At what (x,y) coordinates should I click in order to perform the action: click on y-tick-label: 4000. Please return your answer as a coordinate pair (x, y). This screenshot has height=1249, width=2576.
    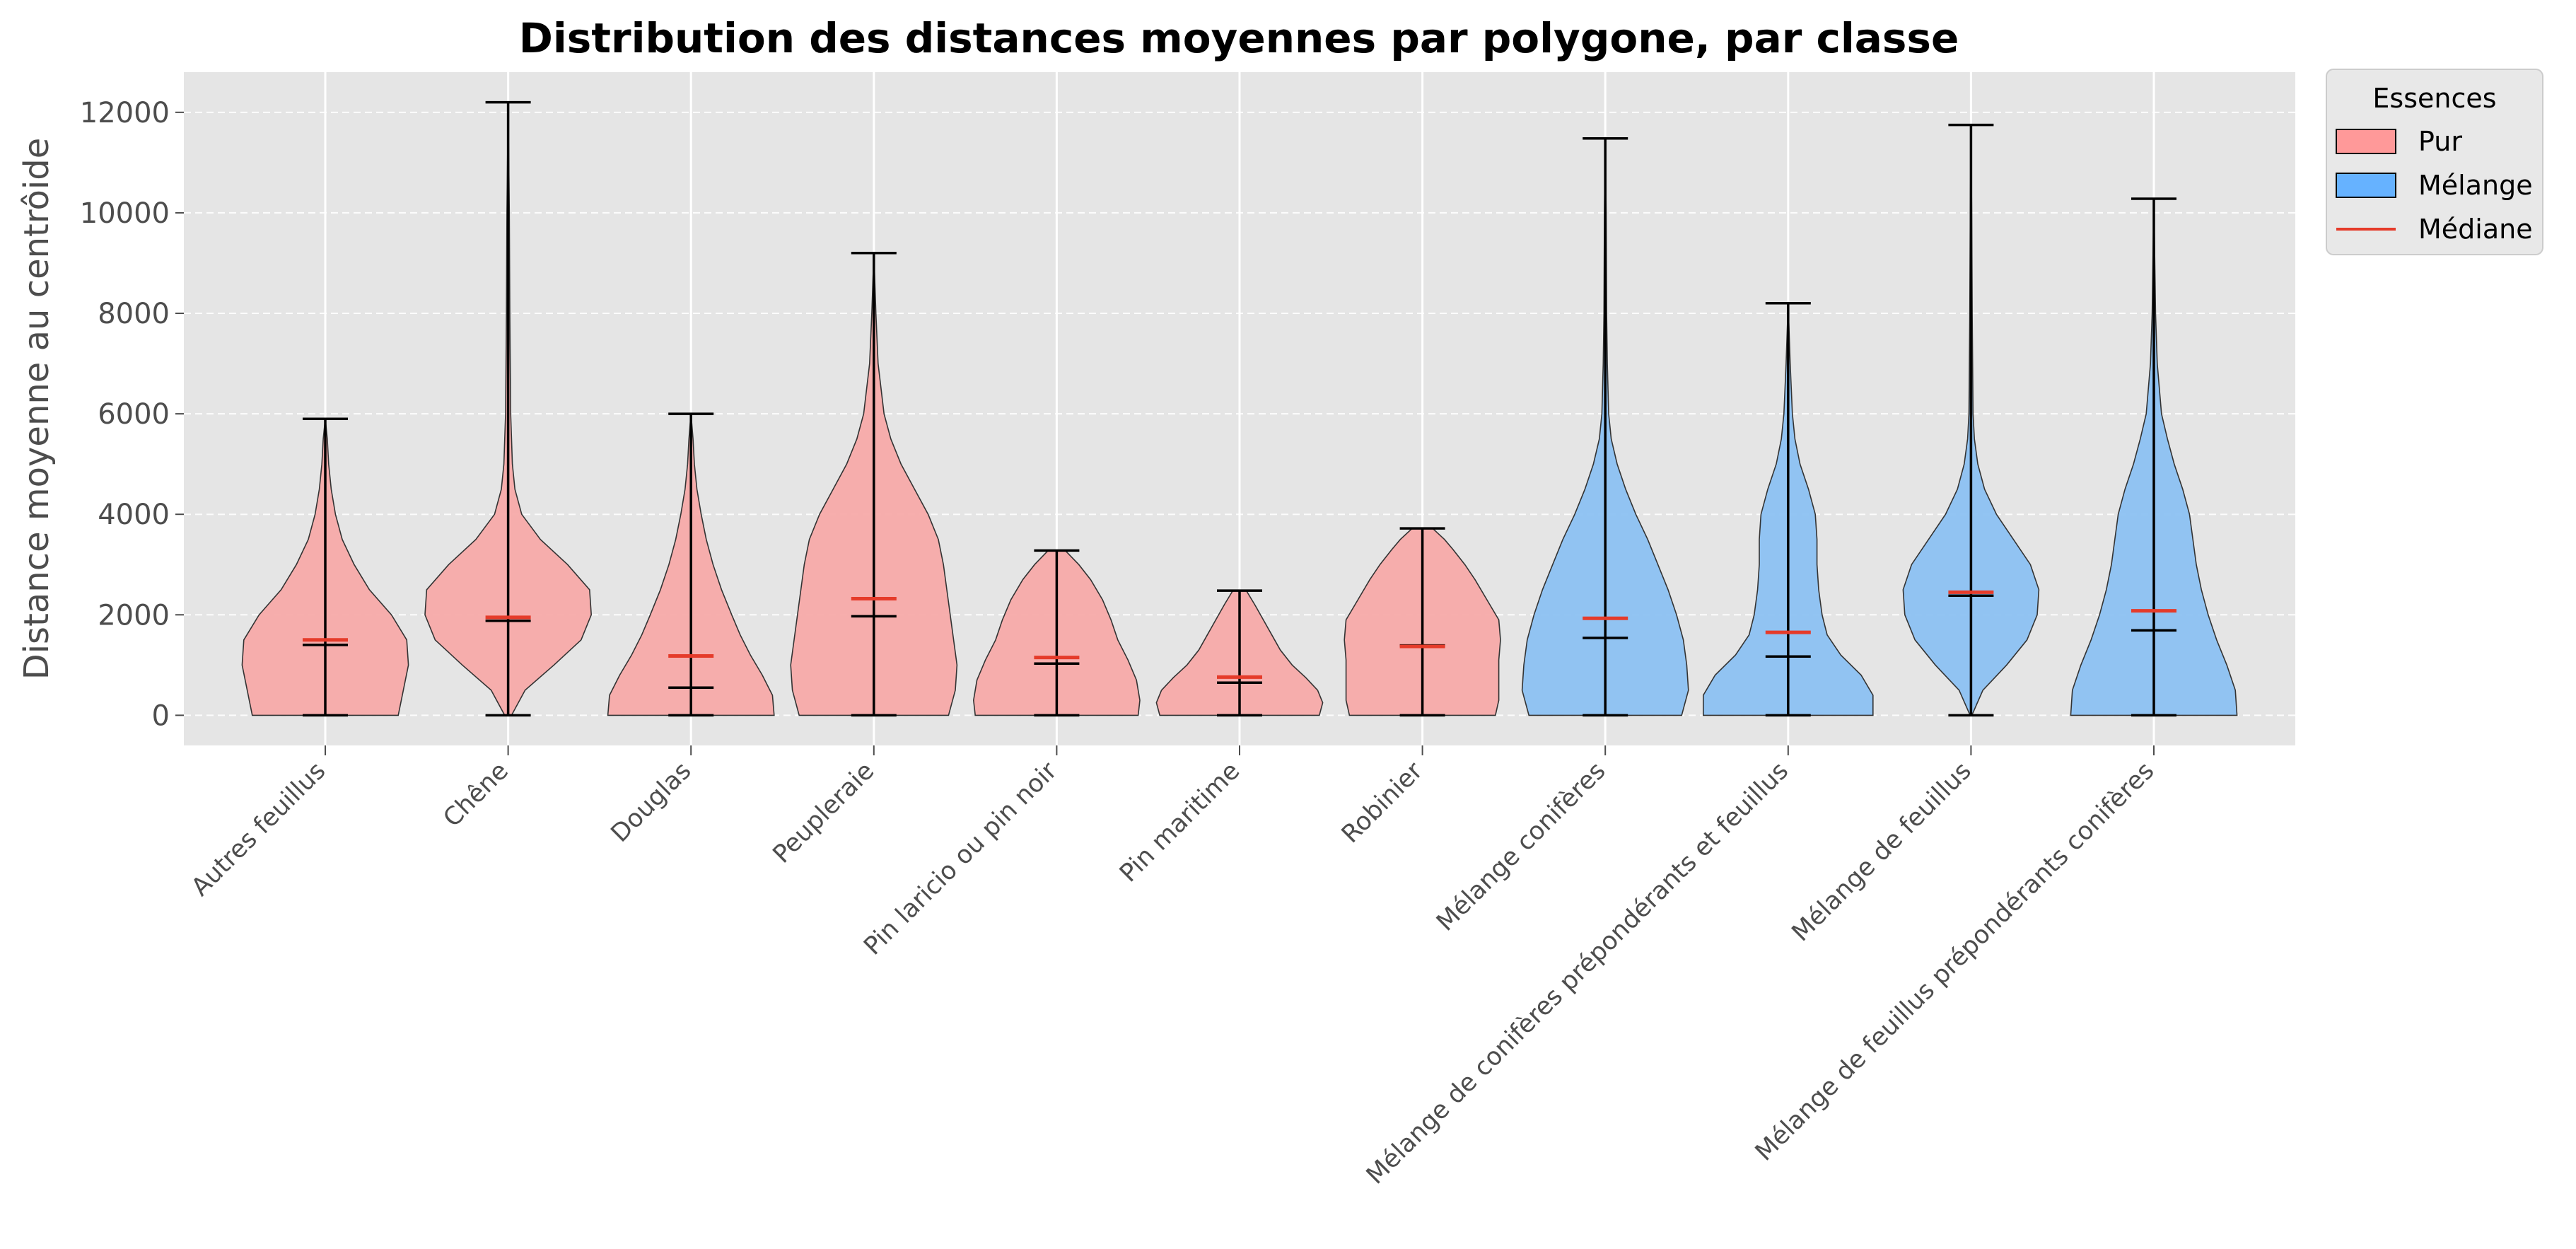
    Looking at the image, I should click on (134, 515).